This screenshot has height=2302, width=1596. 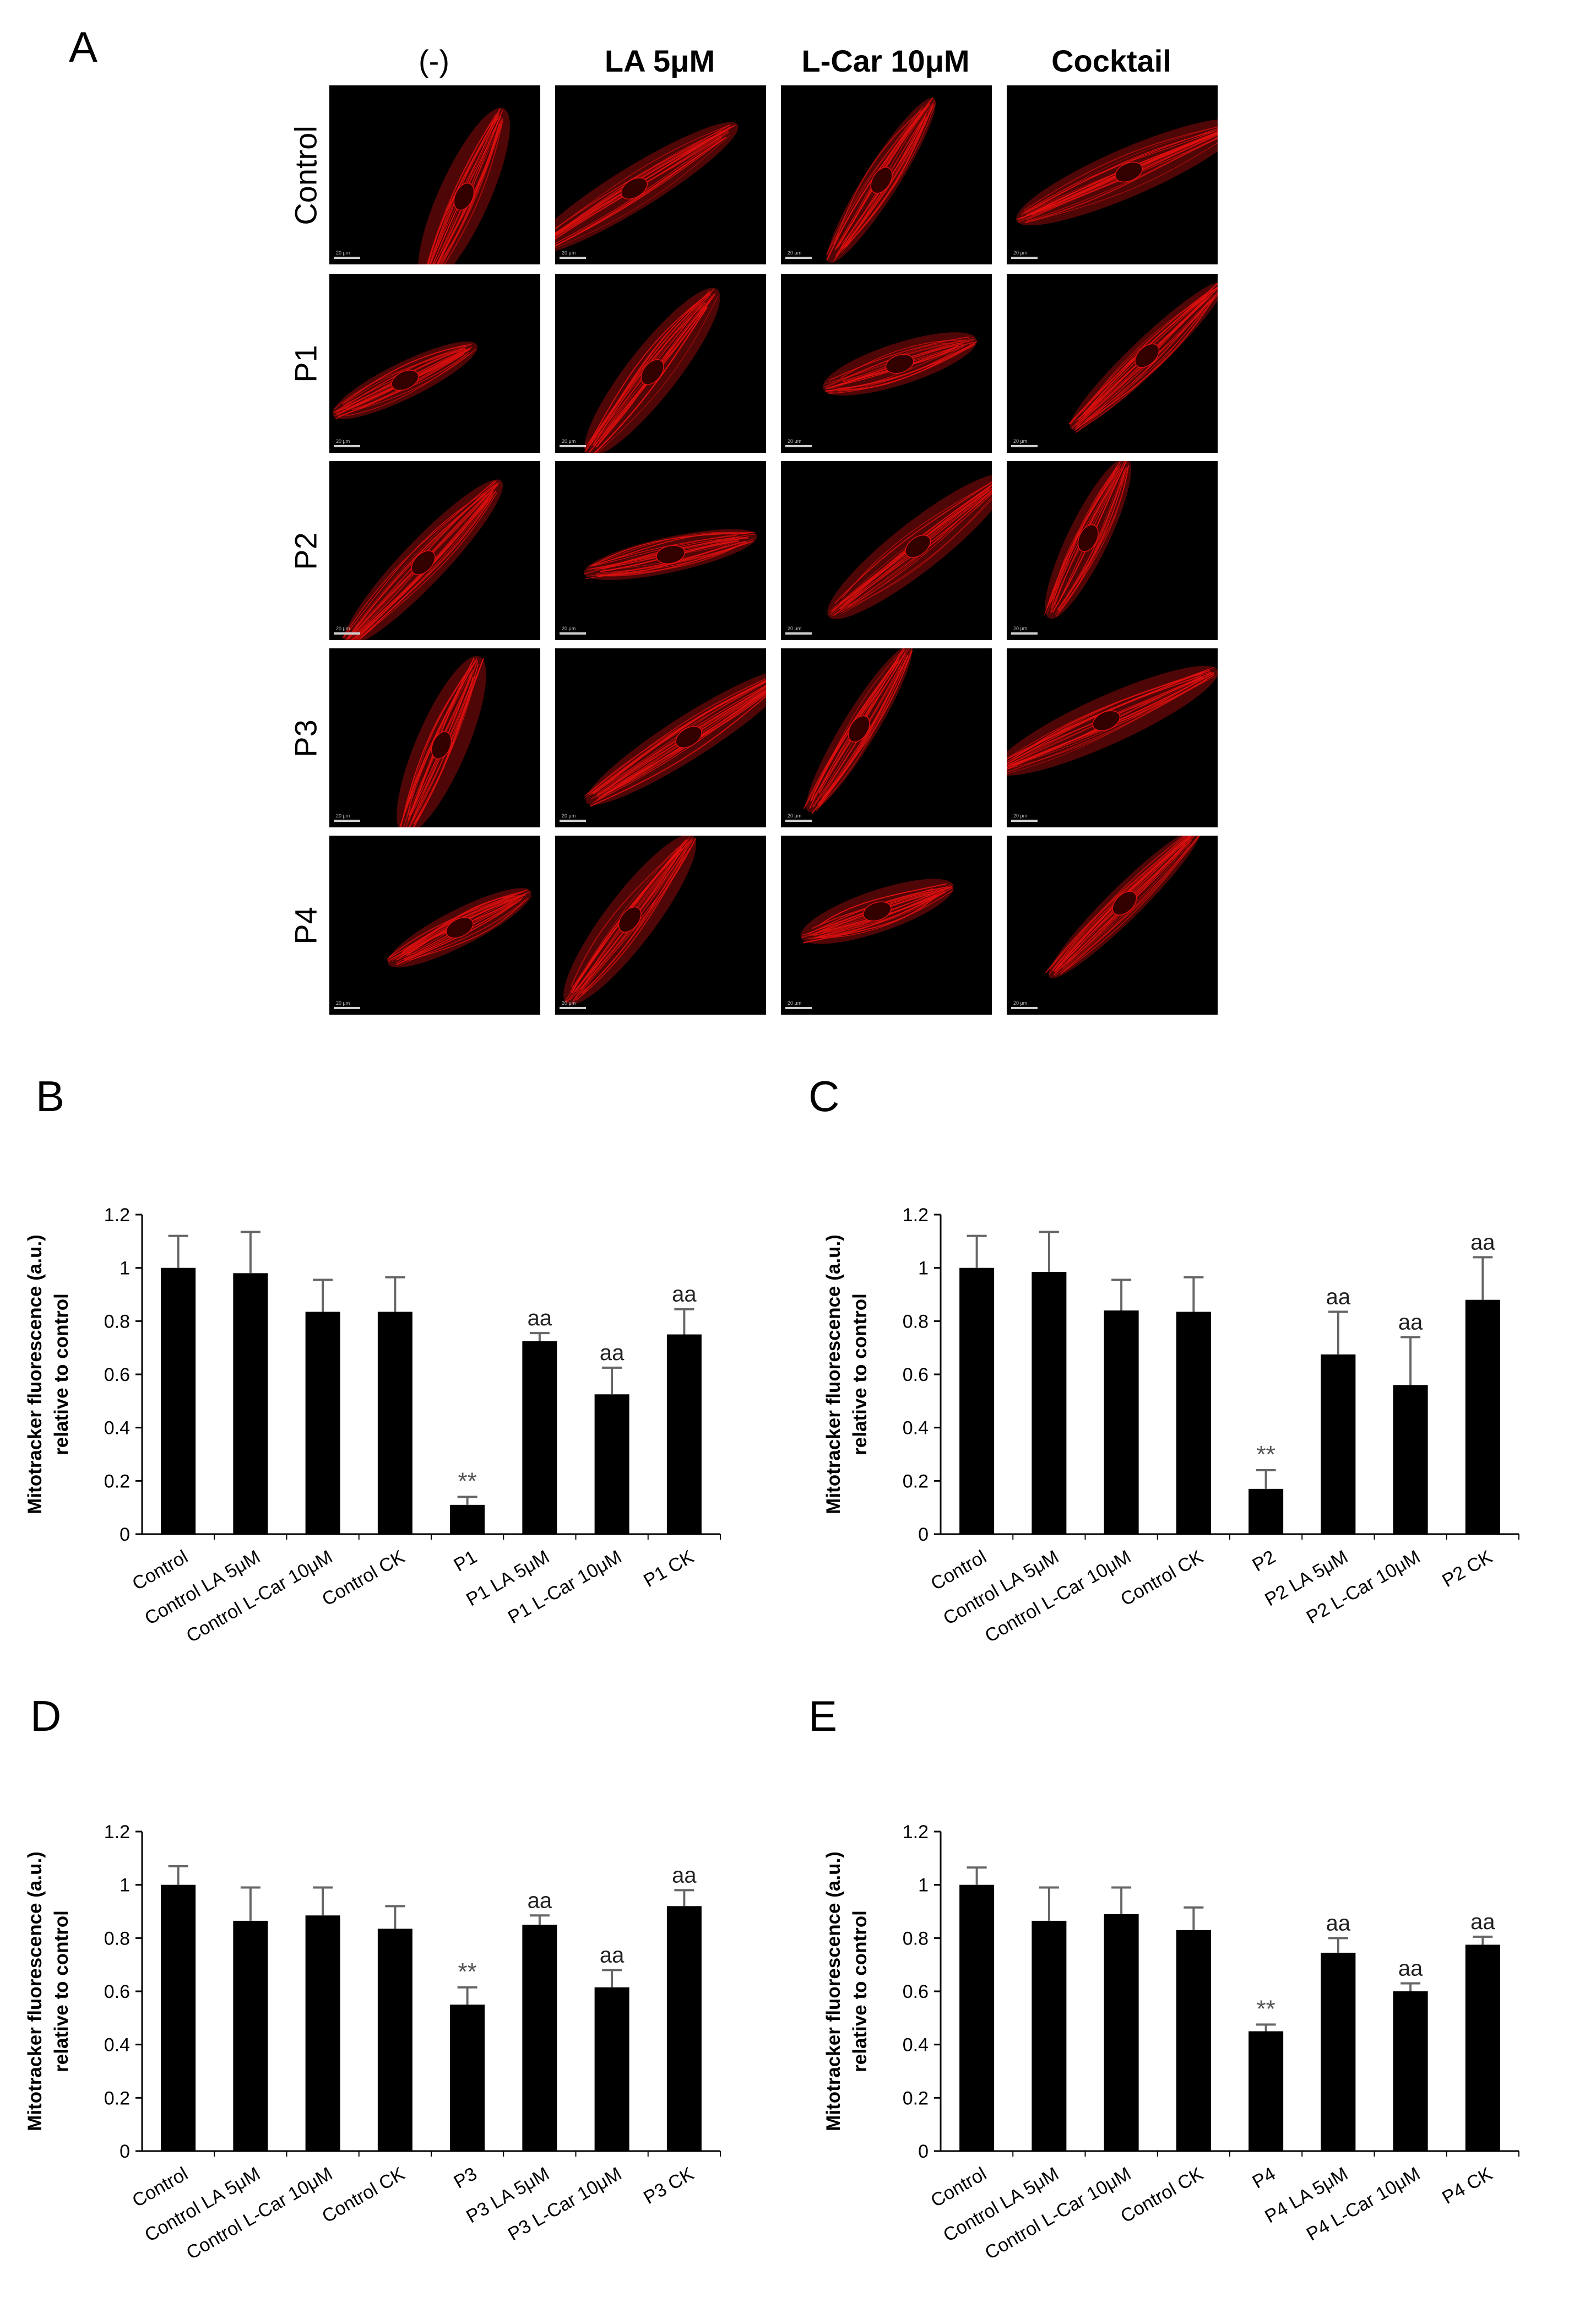 I want to click on panel-letter-e: E, so click(x=823, y=1716).